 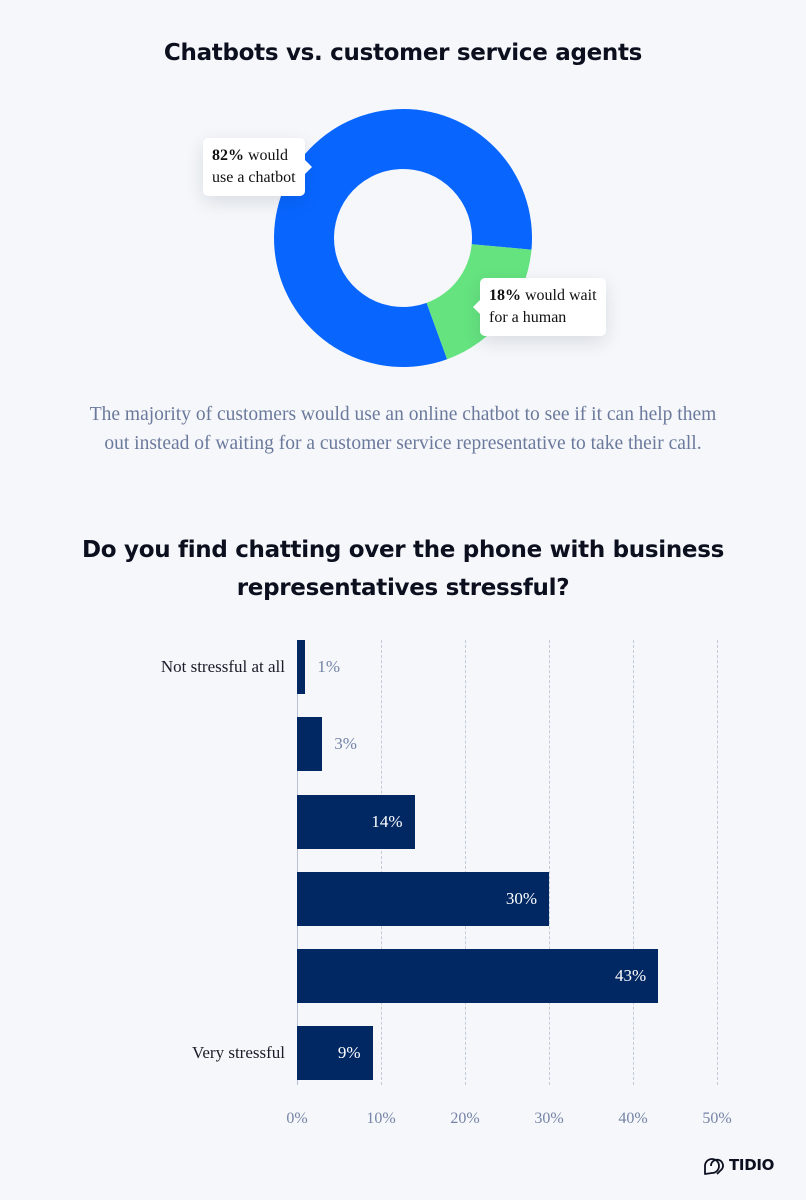 I want to click on x-tick-label: 50%, so click(x=717, y=1118).